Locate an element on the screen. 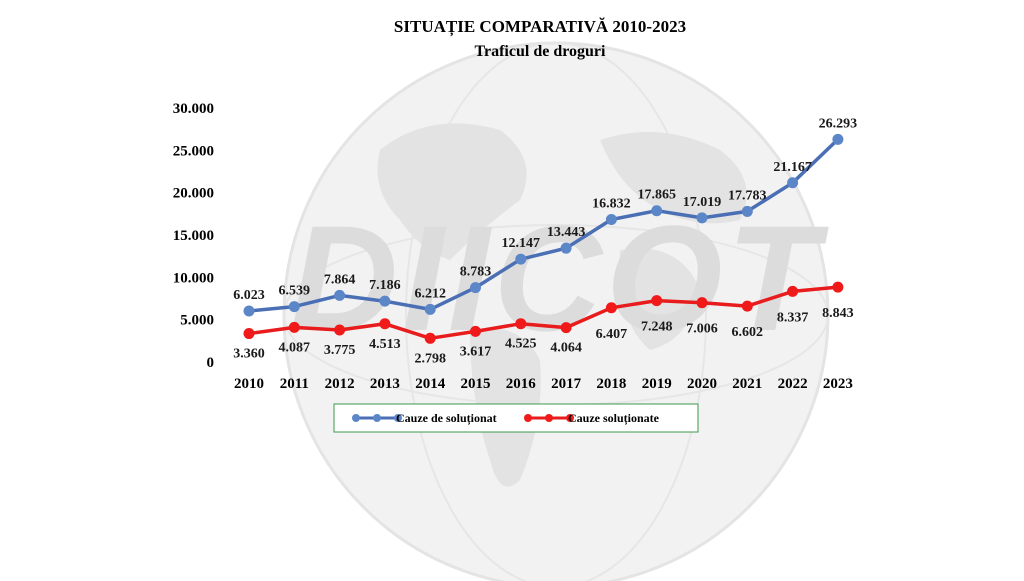 This screenshot has width=1024, height=581. y-axis: 0 5.000 10.000 15.000 20.000 25.000 30.000 is located at coordinates (193, 236).